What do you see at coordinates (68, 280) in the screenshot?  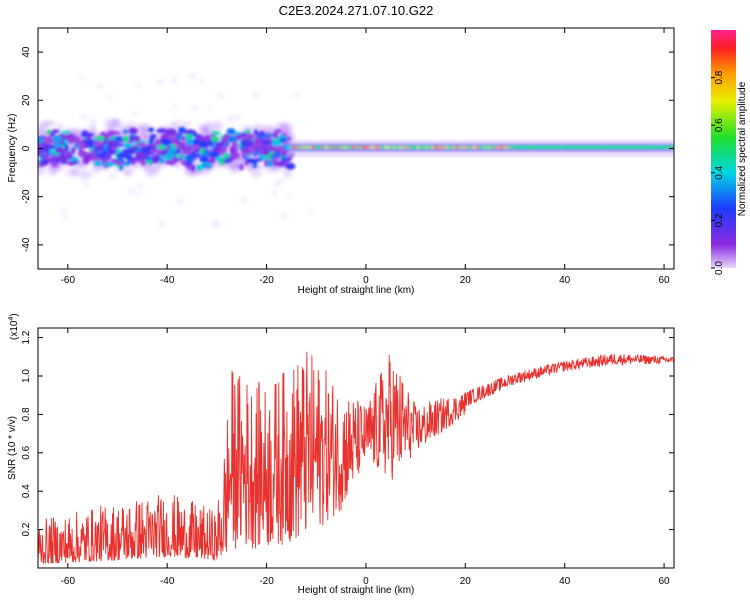 I see `spectrogram-x-tick-label: -60` at bounding box center [68, 280].